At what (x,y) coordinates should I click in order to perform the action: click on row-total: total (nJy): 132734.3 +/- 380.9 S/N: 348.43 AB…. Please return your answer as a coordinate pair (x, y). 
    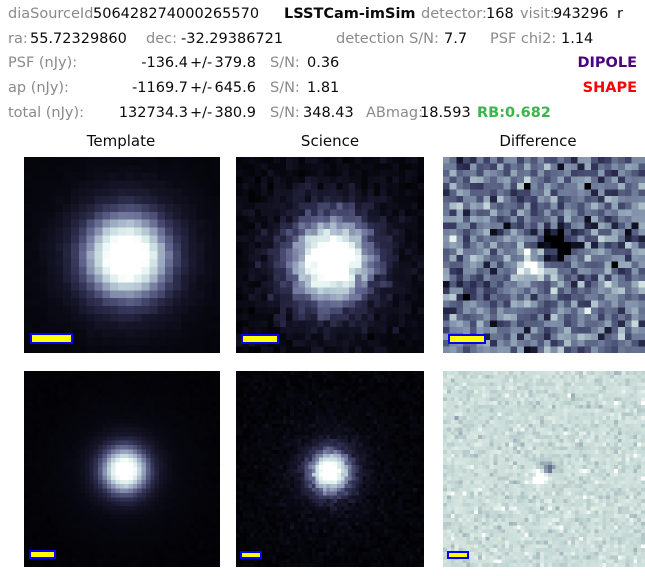
    Looking at the image, I should click on (322, 113).